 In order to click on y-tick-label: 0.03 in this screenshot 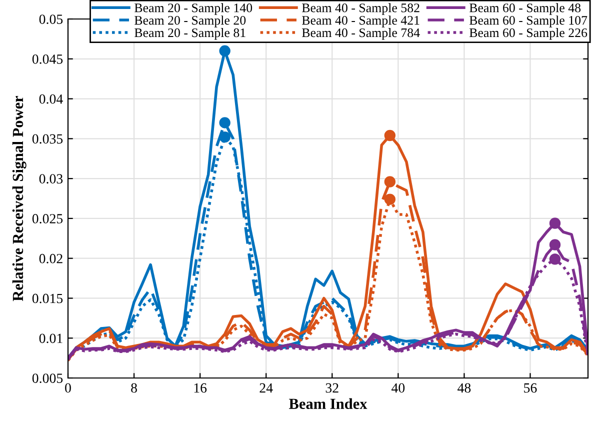, I will do `click(51, 179)`.